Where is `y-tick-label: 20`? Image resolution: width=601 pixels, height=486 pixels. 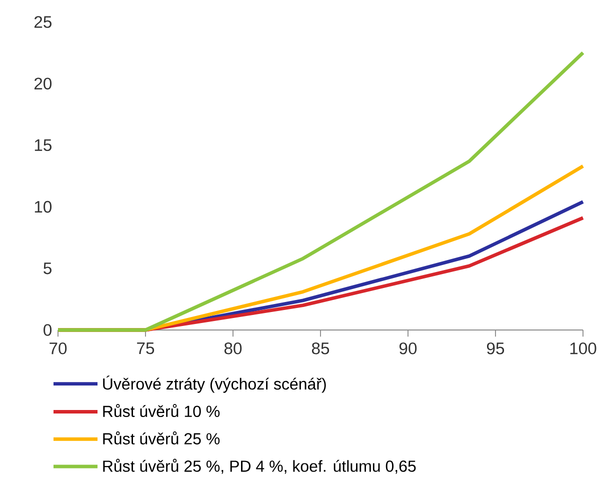
y-tick-label: 20 is located at coordinates (43, 84).